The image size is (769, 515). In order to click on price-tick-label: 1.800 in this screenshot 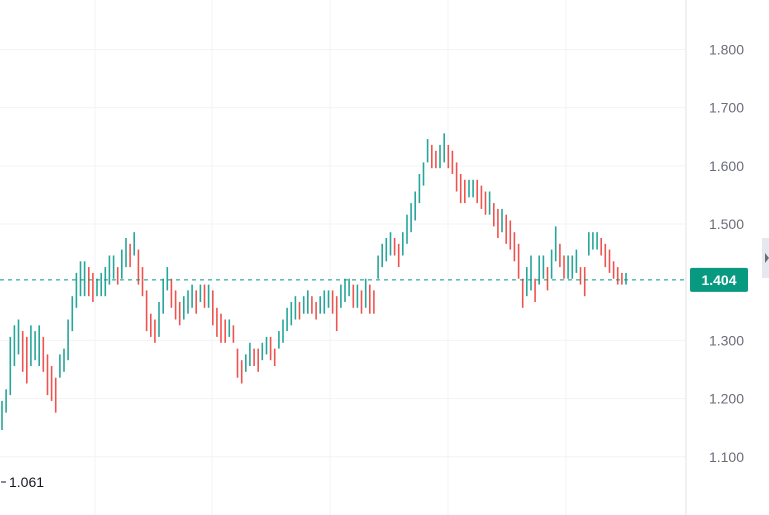, I will do `click(726, 49)`.